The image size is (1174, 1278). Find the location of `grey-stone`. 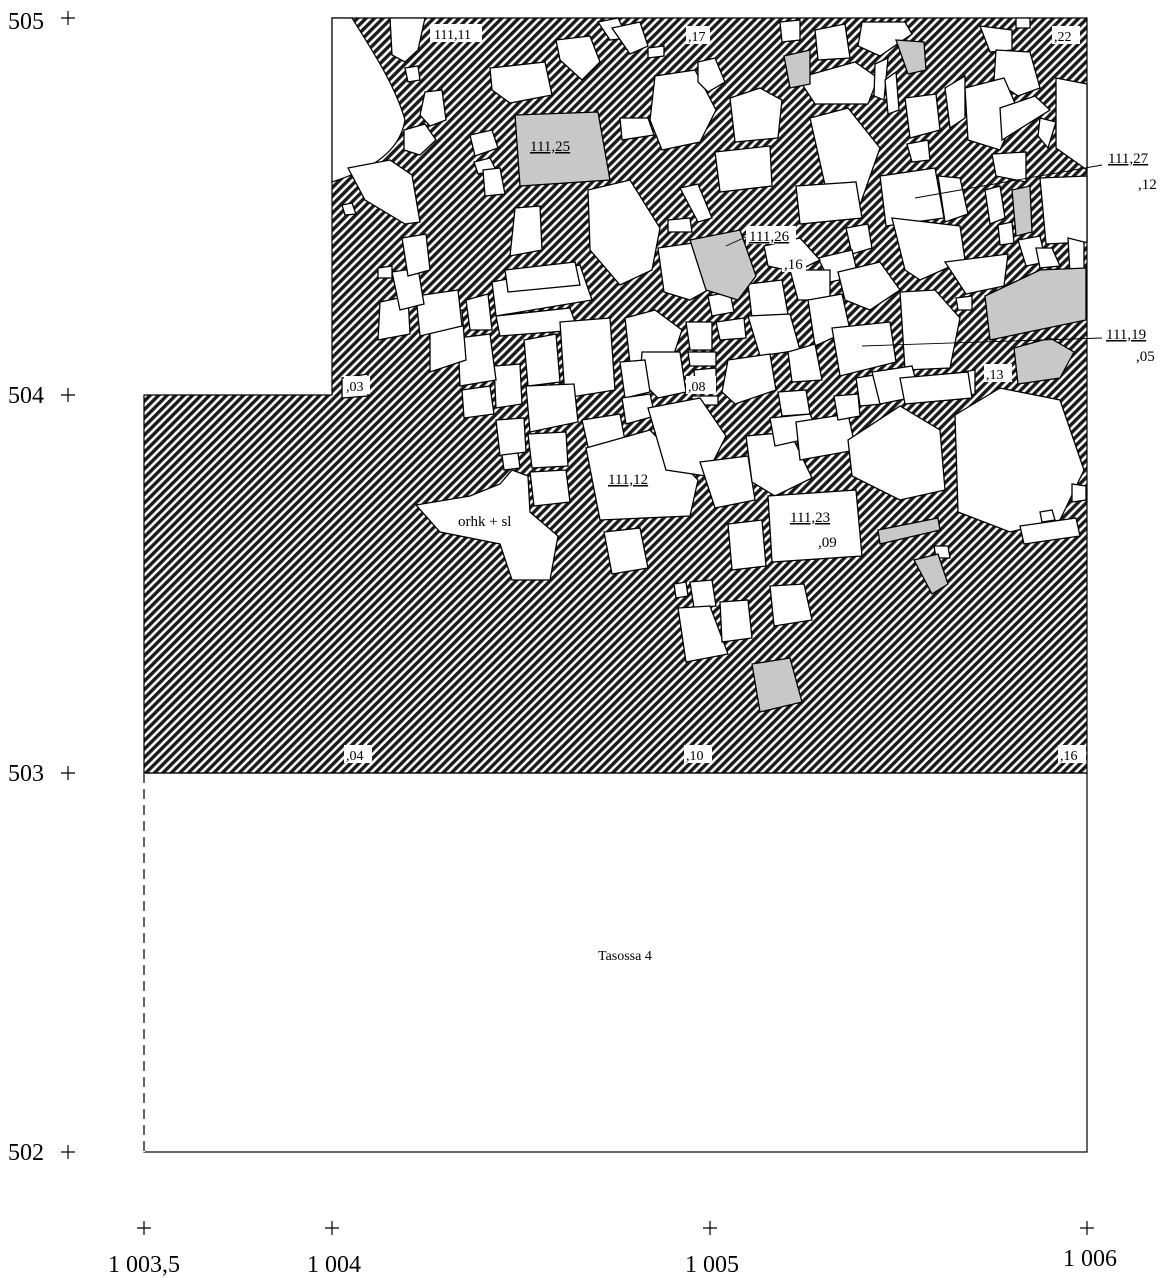

grey-stone is located at coordinates (1022, 211).